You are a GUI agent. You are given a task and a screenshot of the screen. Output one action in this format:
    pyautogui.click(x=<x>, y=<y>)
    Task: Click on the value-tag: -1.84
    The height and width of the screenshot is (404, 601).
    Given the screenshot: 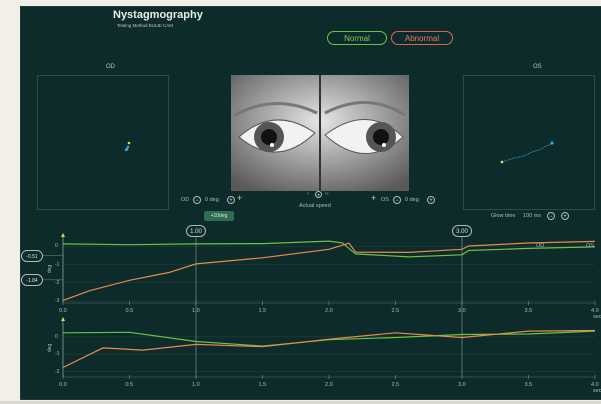 What is the action you would take?
    pyautogui.click(x=32, y=279)
    